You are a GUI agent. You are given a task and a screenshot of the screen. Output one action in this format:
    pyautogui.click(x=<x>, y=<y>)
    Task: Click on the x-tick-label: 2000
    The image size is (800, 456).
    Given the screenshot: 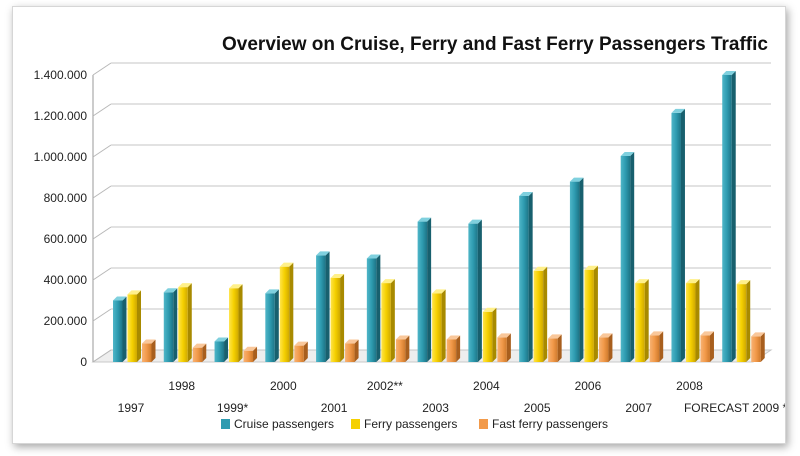 What is the action you would take?
    pyautogui.click(x=283, y=386)
    